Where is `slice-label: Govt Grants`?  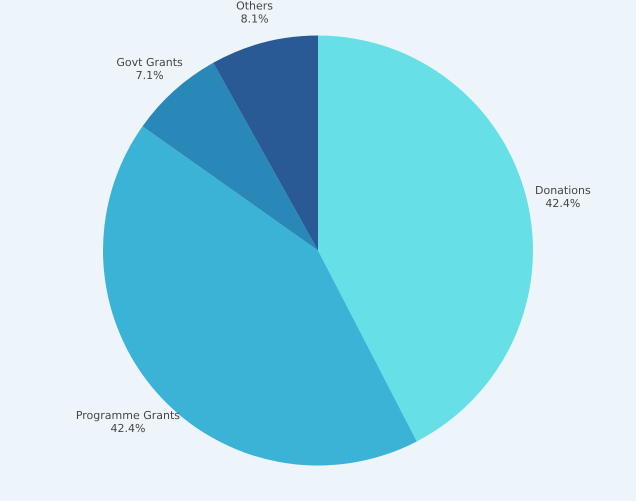
slice-label: Govt Grants is located at coordinates (150, 63).